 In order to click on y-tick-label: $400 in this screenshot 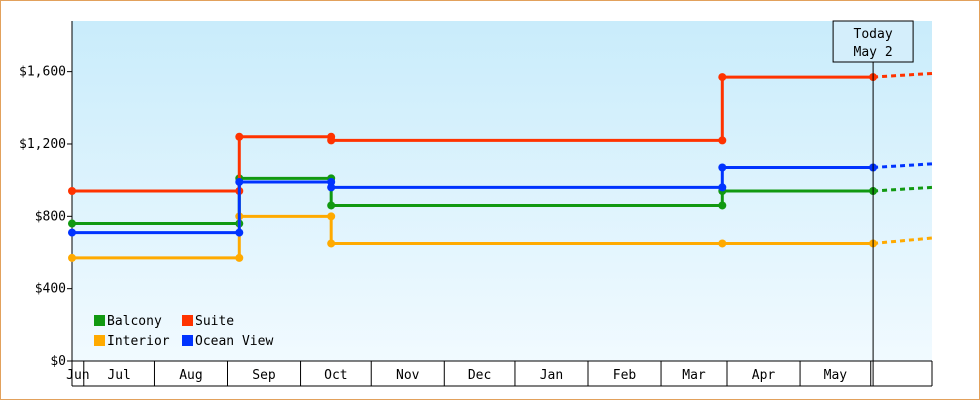, I will do `click(50, 289)`.